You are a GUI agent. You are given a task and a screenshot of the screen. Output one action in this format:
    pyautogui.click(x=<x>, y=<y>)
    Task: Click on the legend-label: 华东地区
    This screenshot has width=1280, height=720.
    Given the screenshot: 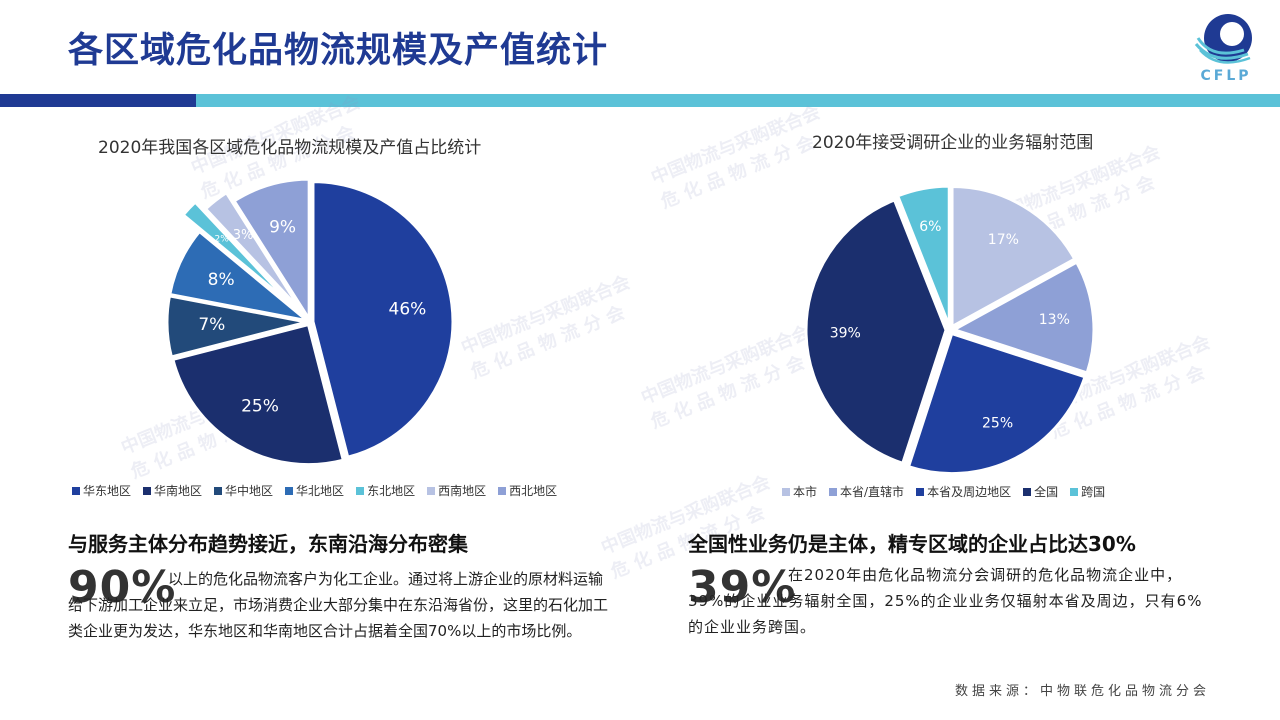 What is the action you would take?
    pyautogui.click(x=107, y=491)
    